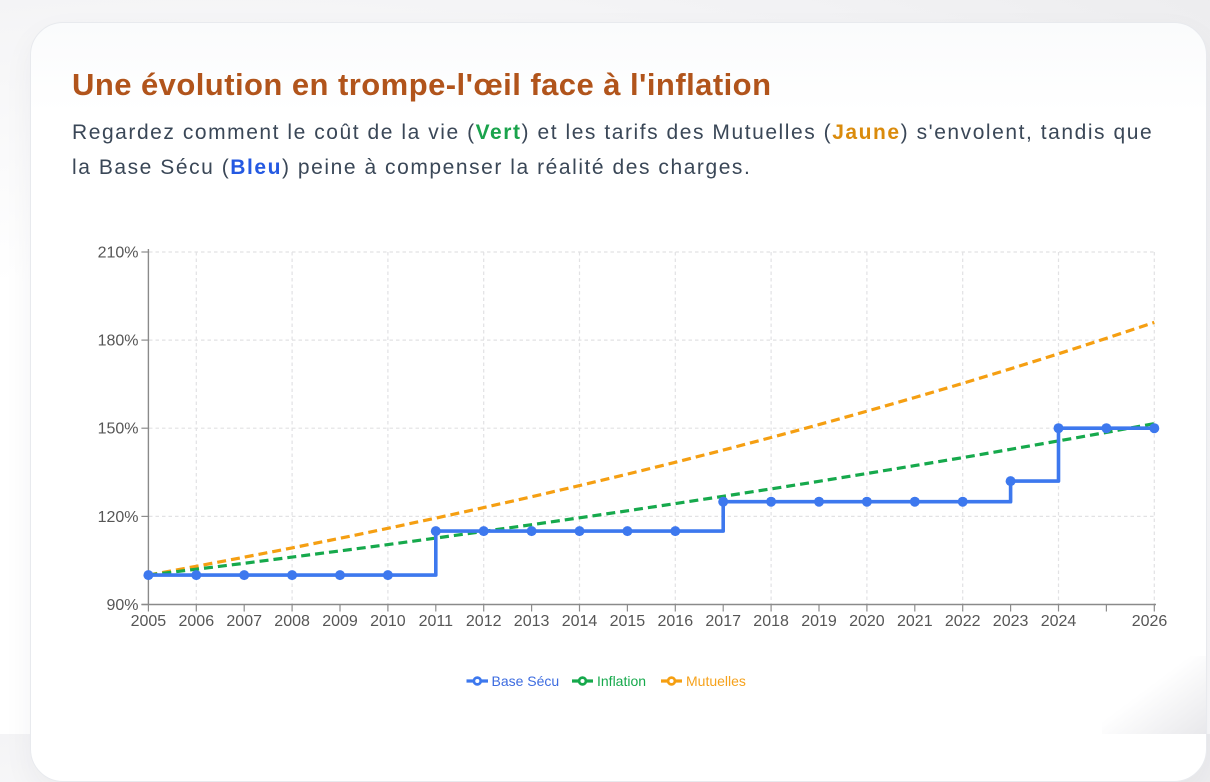  What do you see at coordinates (1011, 621) in the screenshot?
I see `svg-text: 2023` at bounding box center [1011, 621].